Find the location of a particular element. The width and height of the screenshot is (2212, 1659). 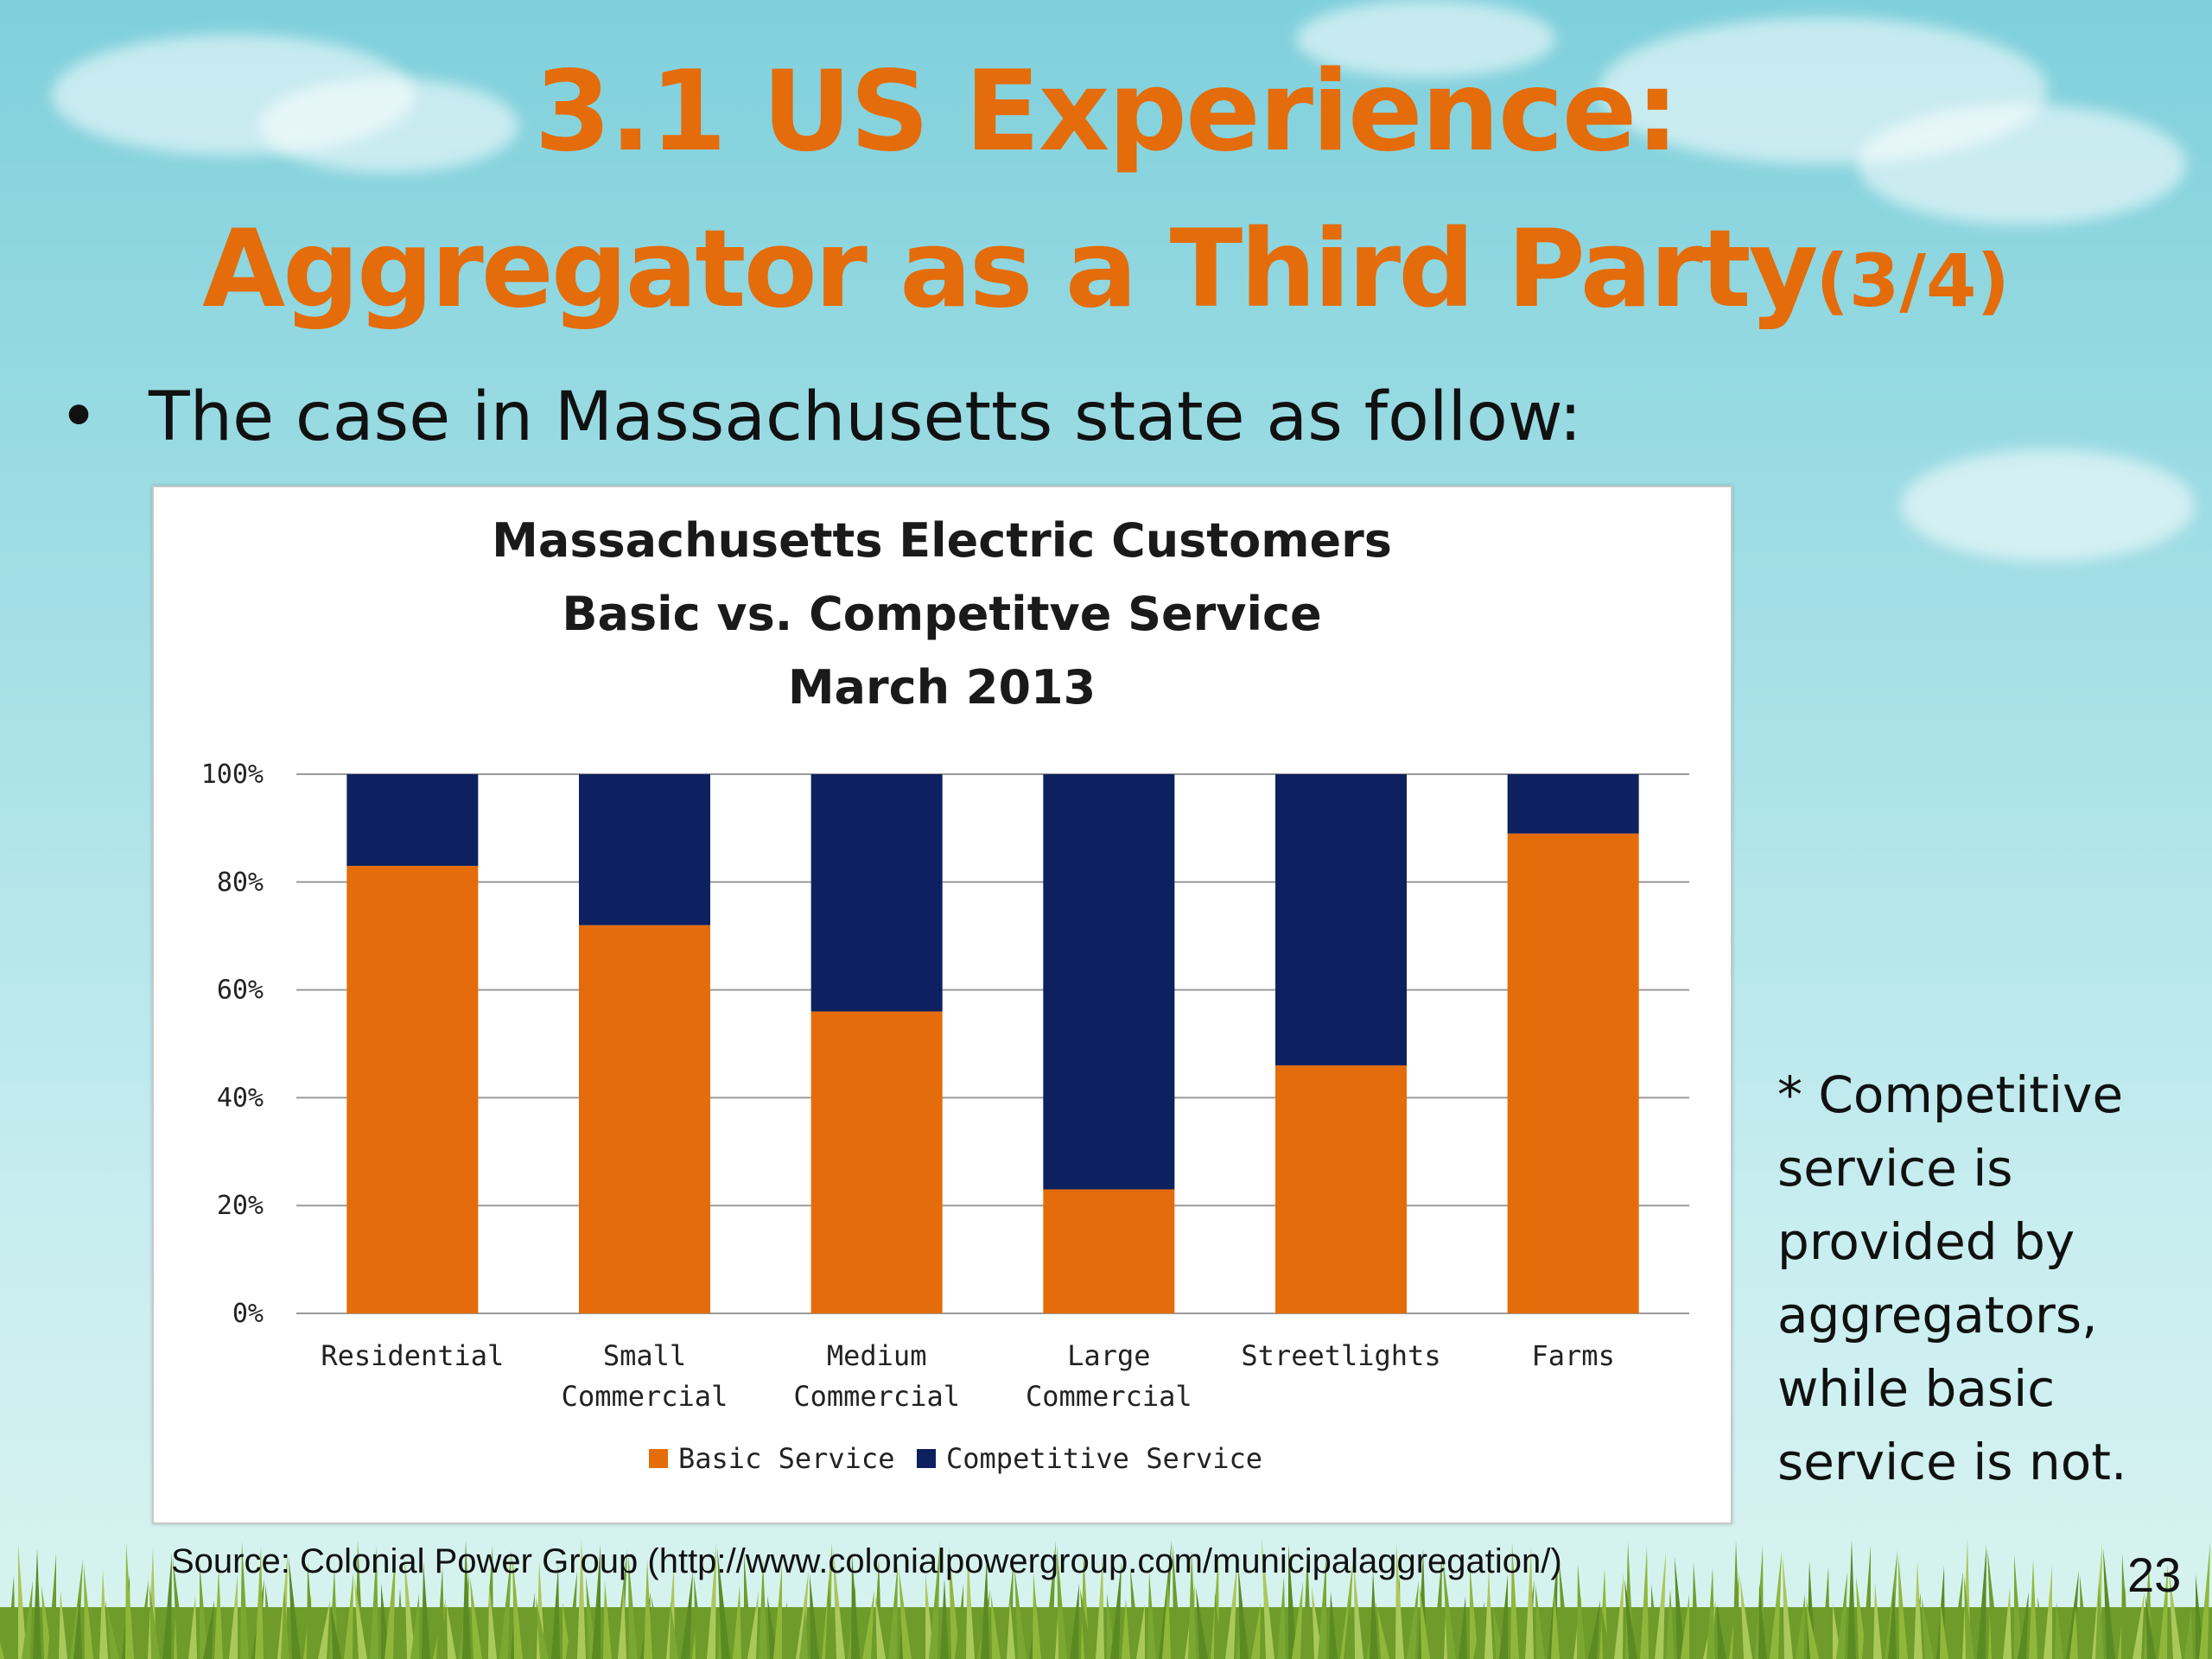

footnote-line: service is is located at coordinates (1895, 1168).